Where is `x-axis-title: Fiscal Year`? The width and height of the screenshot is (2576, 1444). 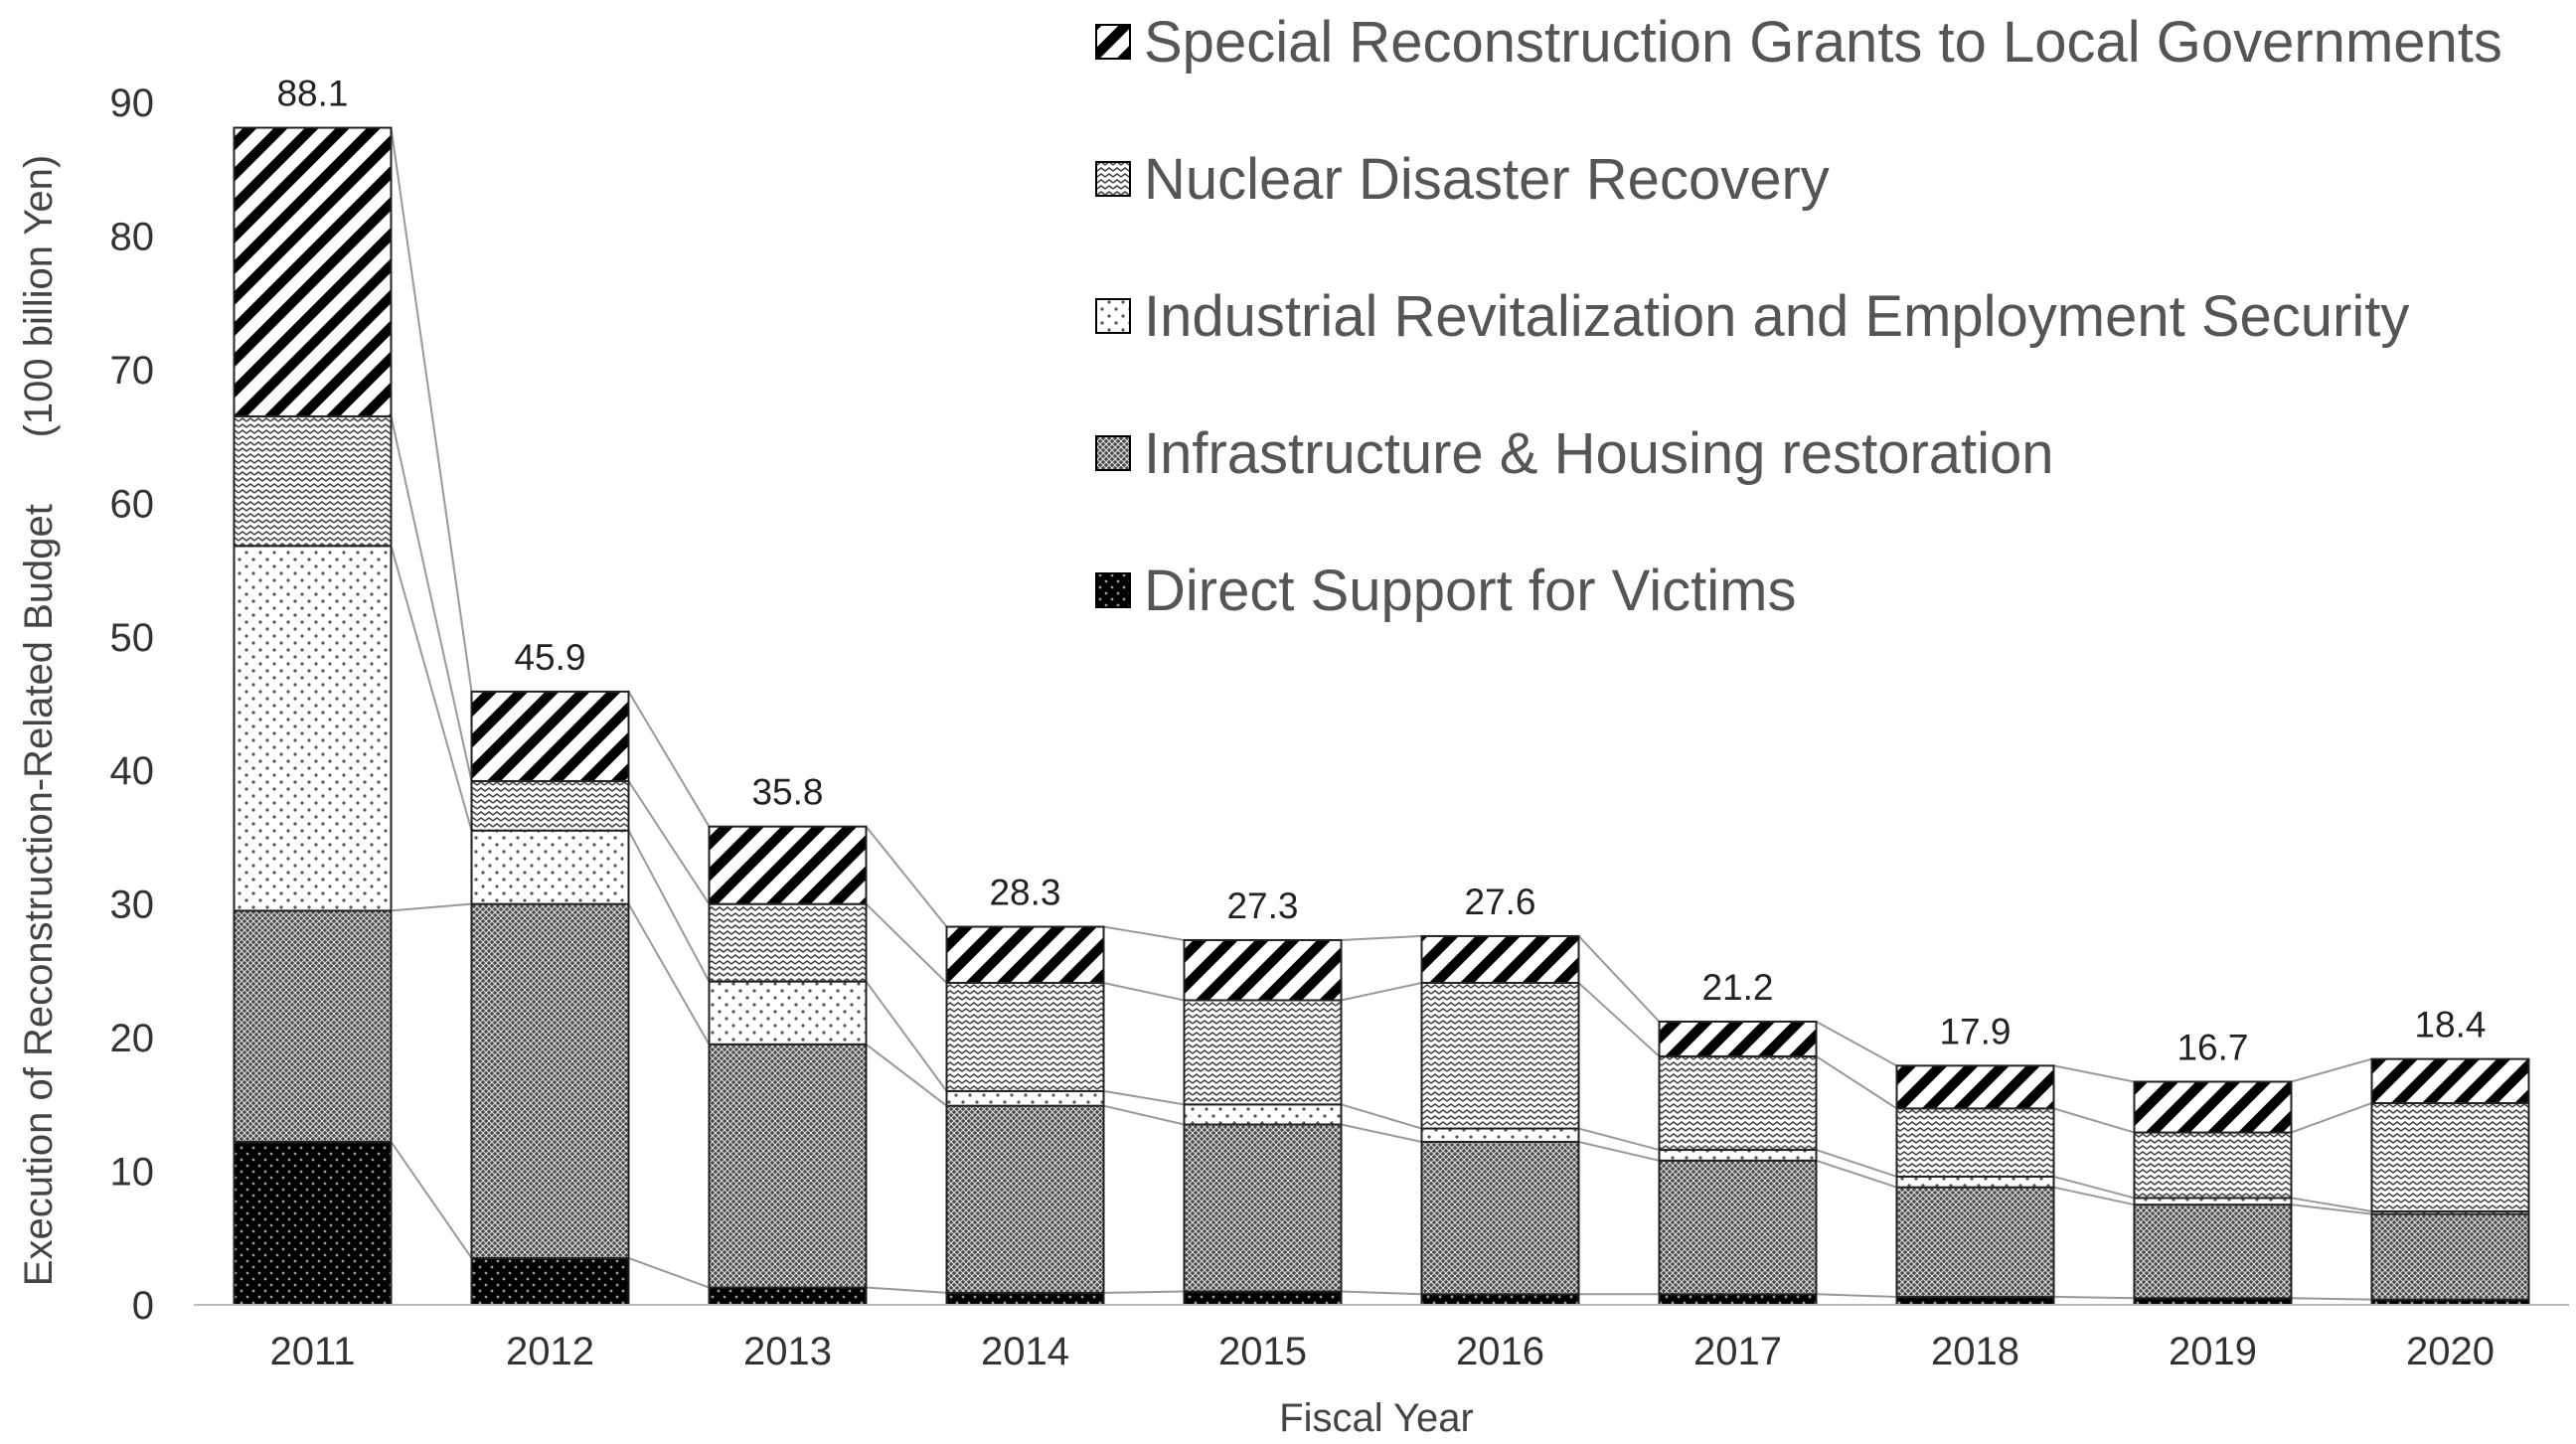
x-axis-title: Fiscal Year is located at coordinates (1376, 1418).